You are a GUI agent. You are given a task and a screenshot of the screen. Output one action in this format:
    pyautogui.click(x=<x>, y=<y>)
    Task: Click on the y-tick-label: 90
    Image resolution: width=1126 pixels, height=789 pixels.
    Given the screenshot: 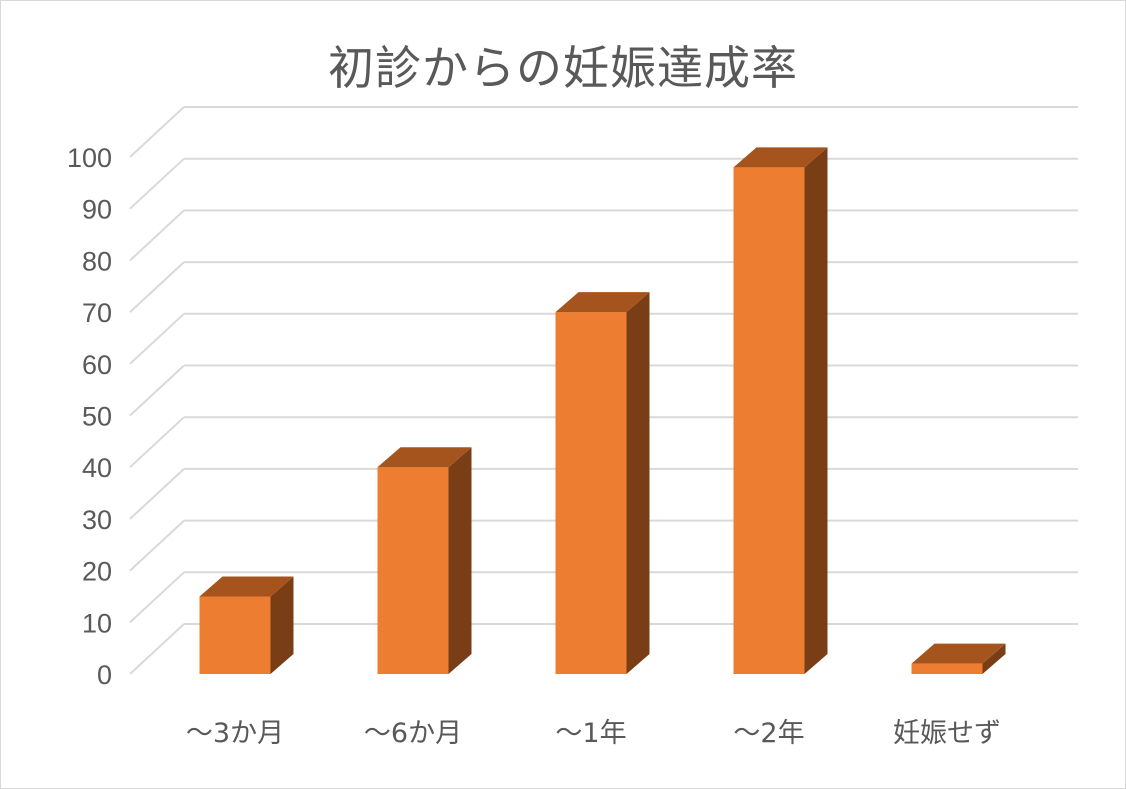 What is the action you would take?
    pyautogui.click(x=97, y=210)
    